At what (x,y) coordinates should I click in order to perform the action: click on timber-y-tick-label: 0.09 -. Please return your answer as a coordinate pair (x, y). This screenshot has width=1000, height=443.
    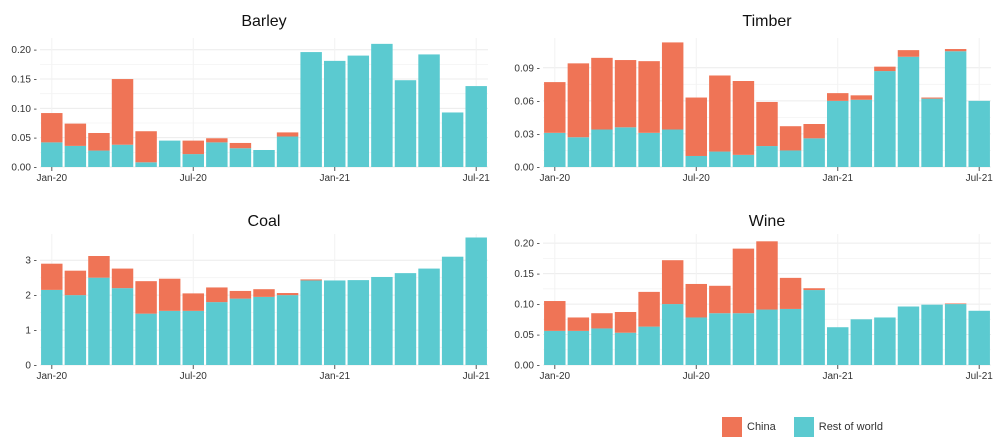
    Looking at the image, I should click on (527, 68).